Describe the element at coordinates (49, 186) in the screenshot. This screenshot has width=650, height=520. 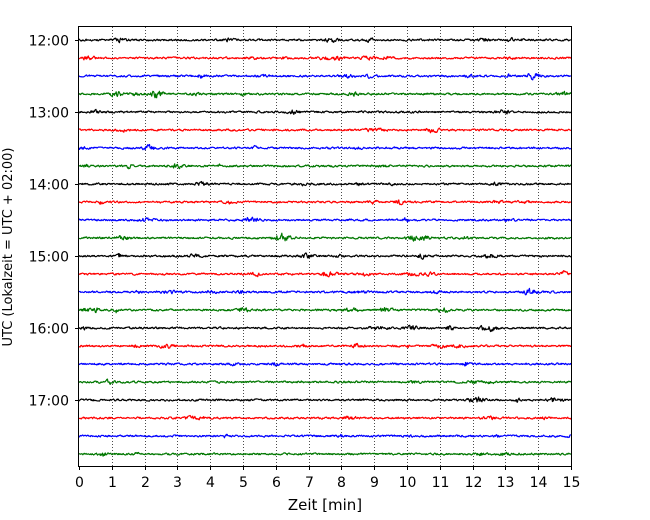
I see `y-tick-label: 14:00` at that location.